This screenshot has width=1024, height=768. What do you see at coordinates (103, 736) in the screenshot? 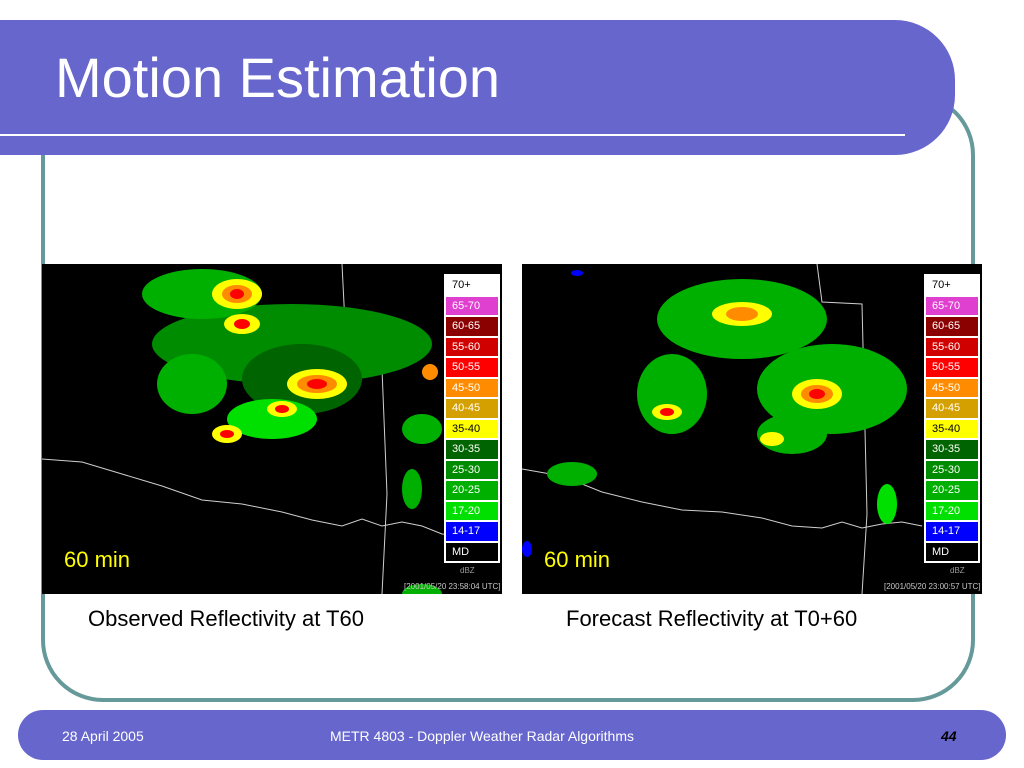
I see `footer-date: 28 April 2005` at bounding box center [103, 736].